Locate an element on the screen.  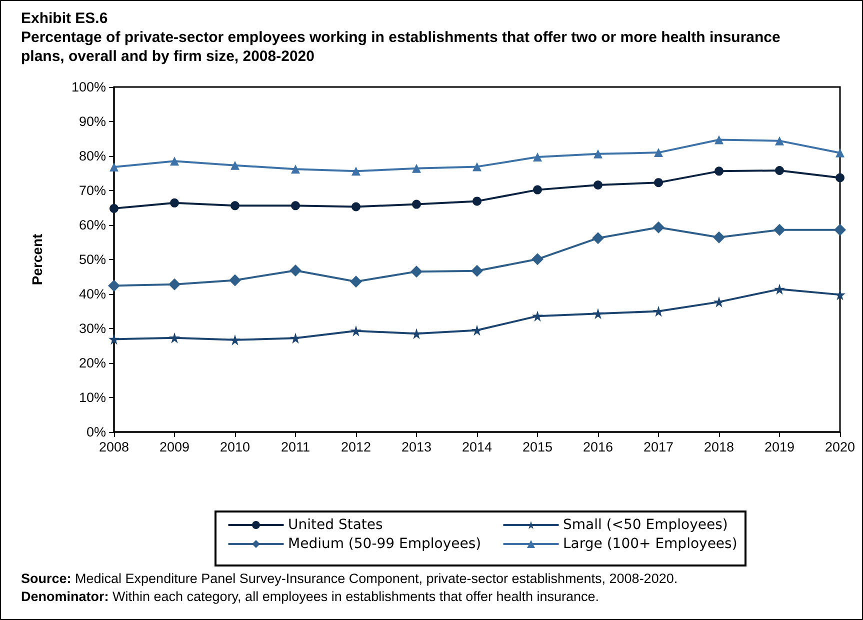
x-tick-label: 2013 is located at coordinates (416, 447).